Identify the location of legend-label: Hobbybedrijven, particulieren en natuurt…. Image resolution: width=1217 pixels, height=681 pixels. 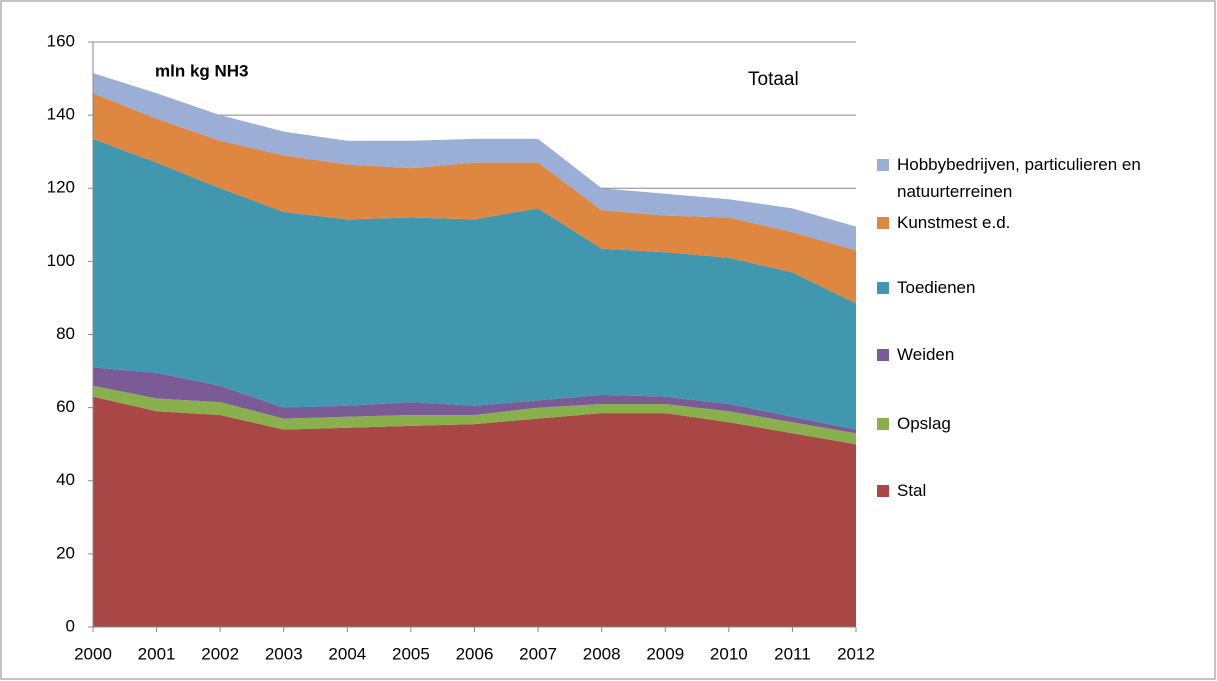
(1019, 178).